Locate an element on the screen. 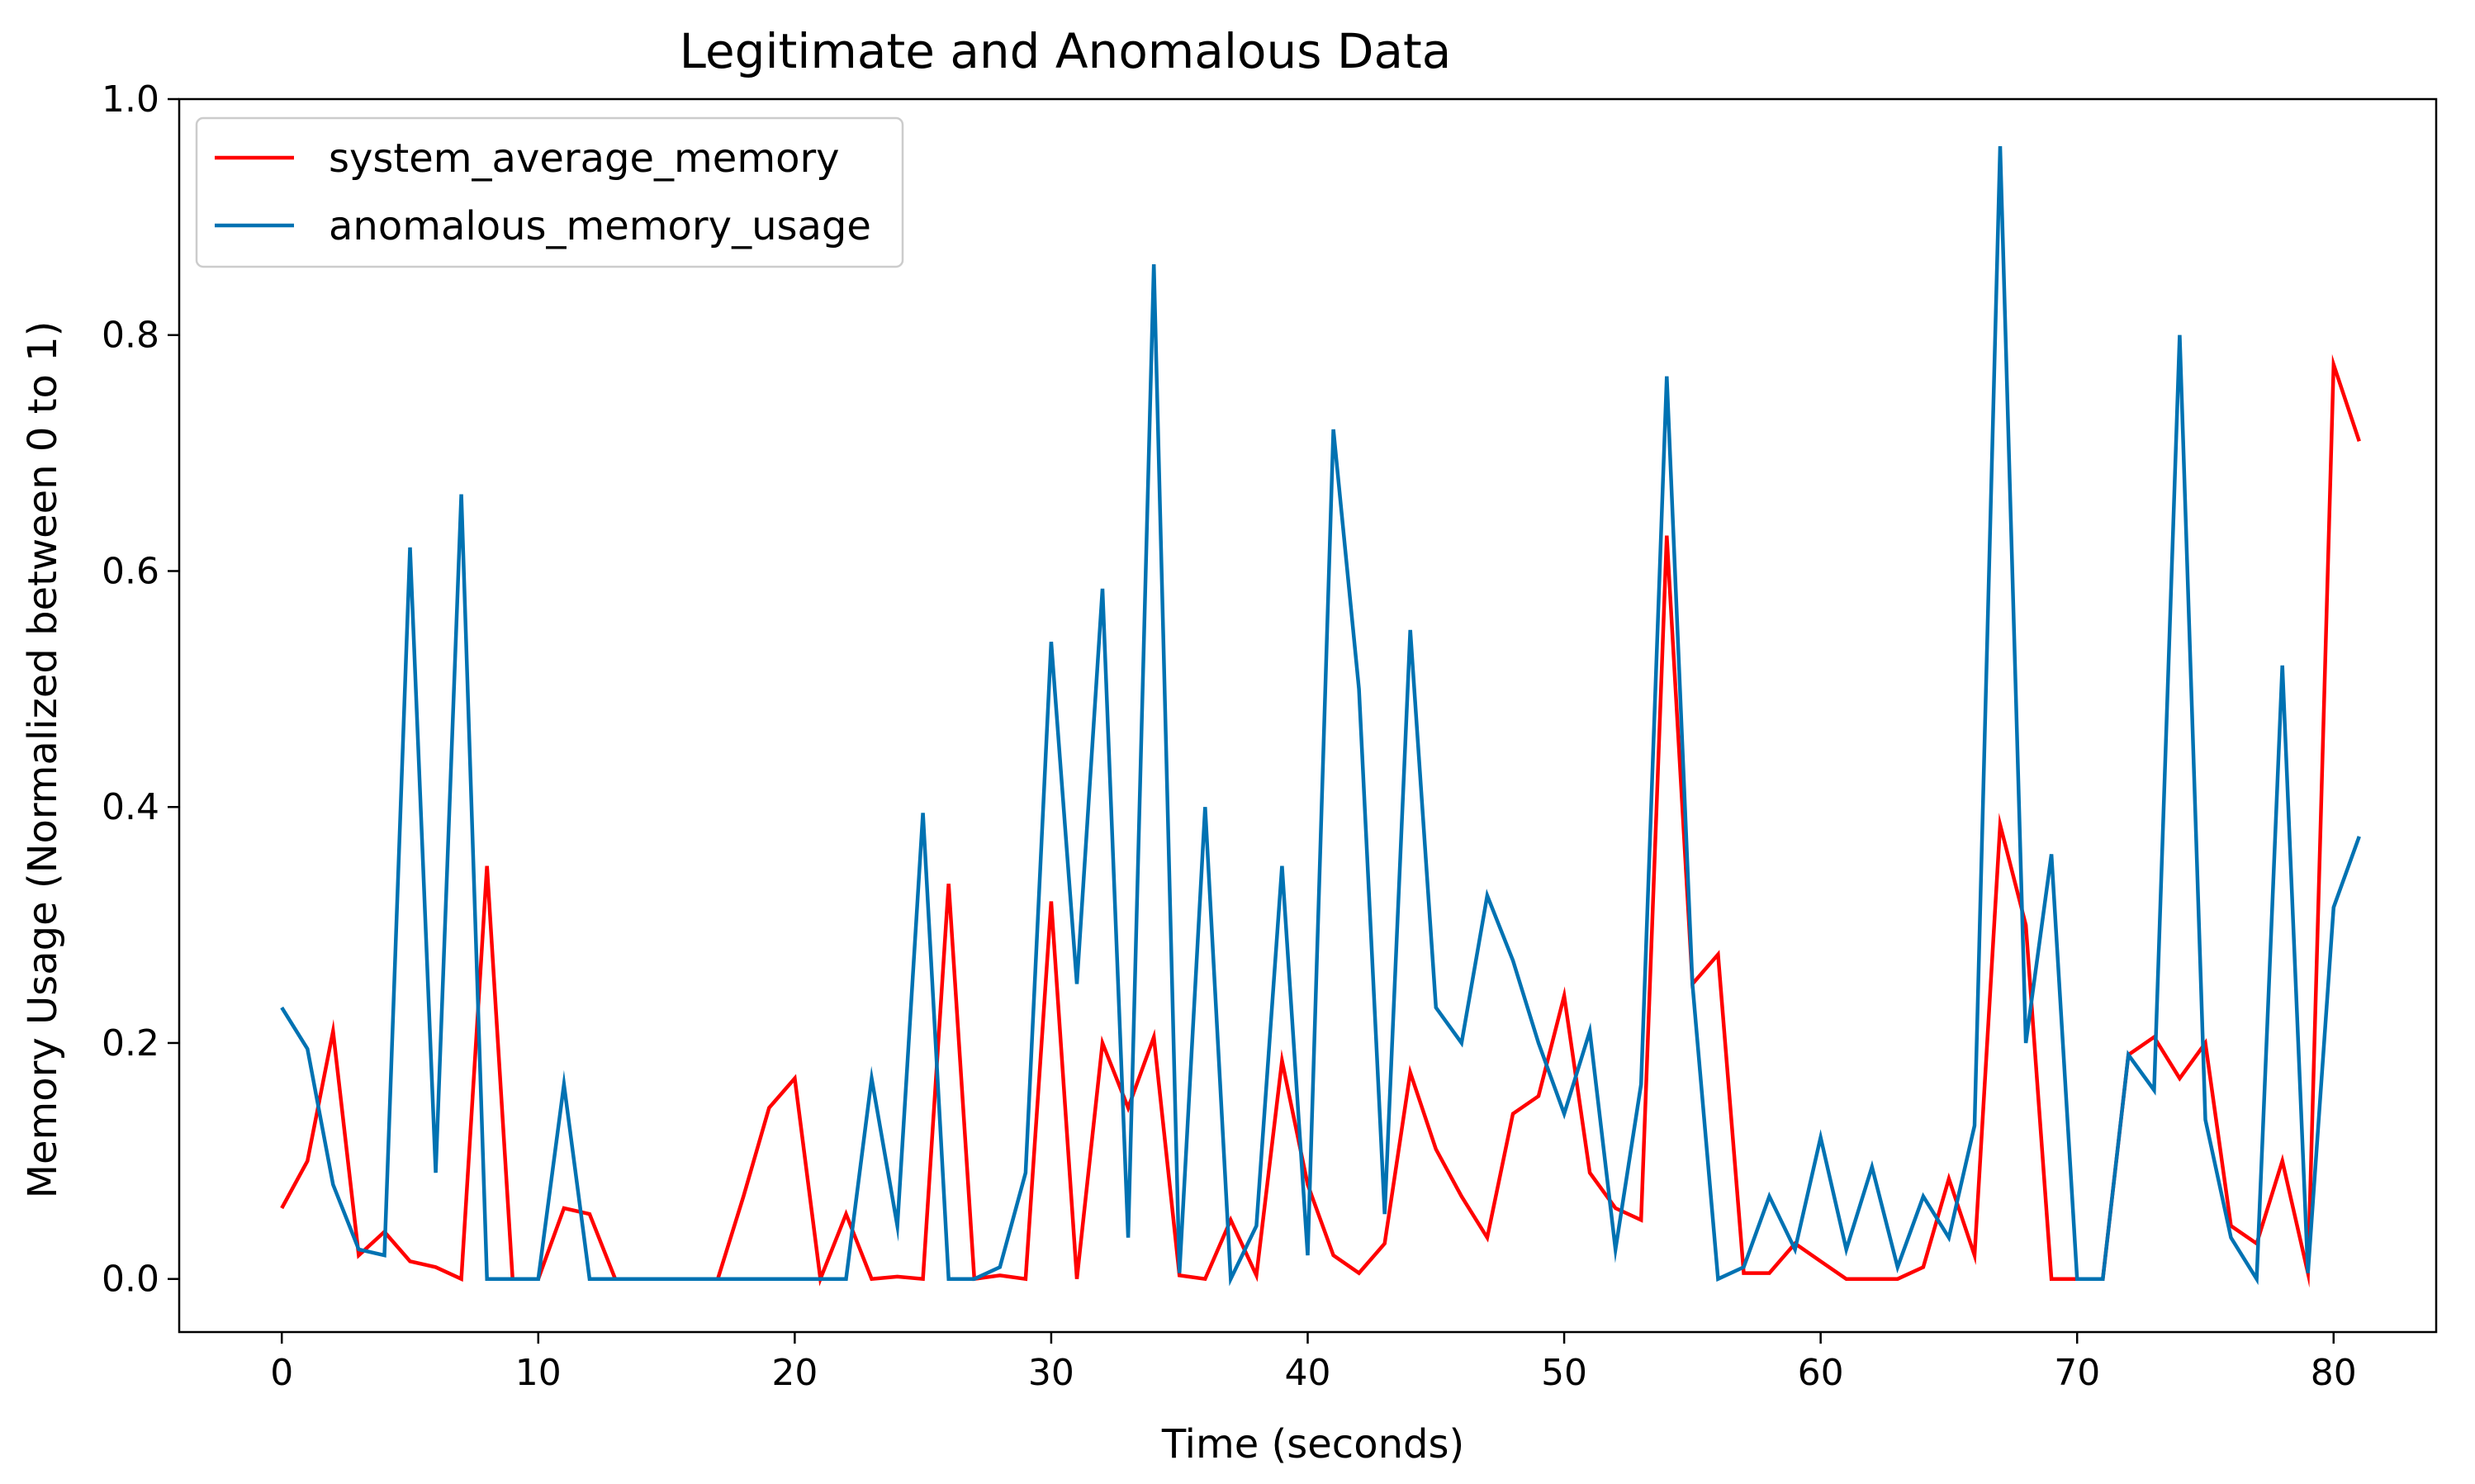 Image resolution: width=2475 pixels, height=1484 pixels. y-tick-label: 0.6 is located at coordinates (130, 571).